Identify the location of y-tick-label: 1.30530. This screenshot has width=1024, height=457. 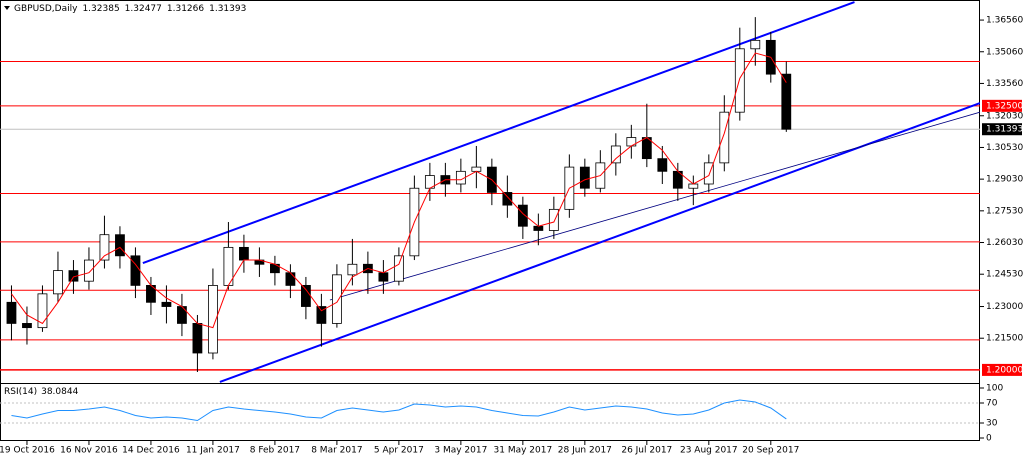
(1004, 148).